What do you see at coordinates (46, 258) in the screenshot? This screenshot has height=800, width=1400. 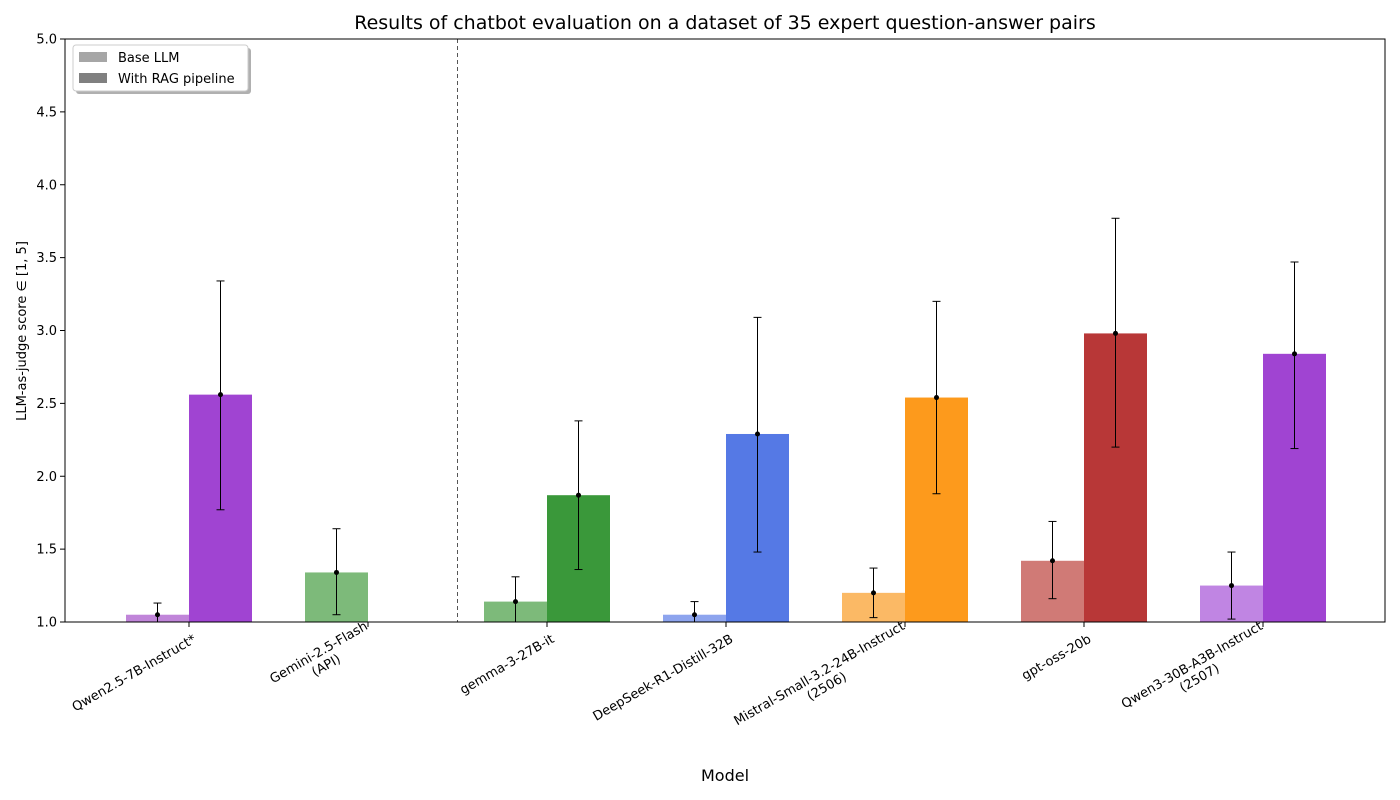 I see `y-tick-label: 3.5` at bounding box center [46, 258].